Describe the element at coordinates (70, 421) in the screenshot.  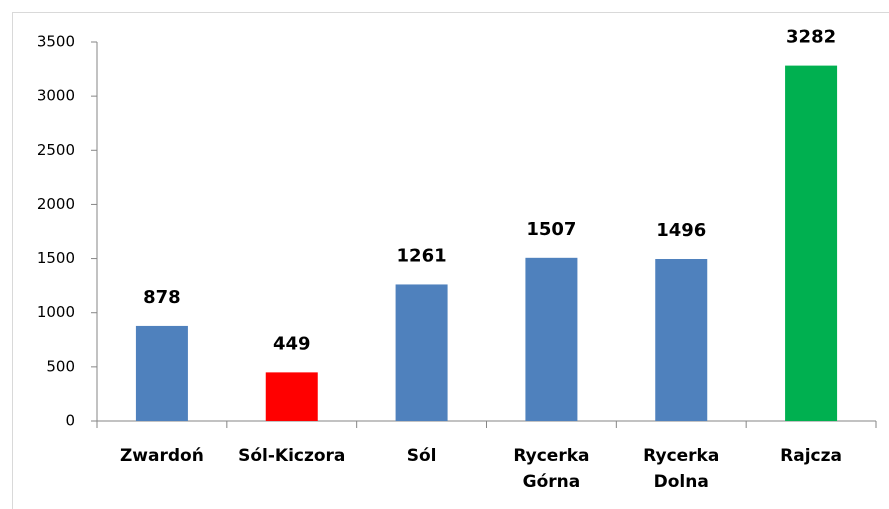
I see `y-tick-label: 0` at that location.